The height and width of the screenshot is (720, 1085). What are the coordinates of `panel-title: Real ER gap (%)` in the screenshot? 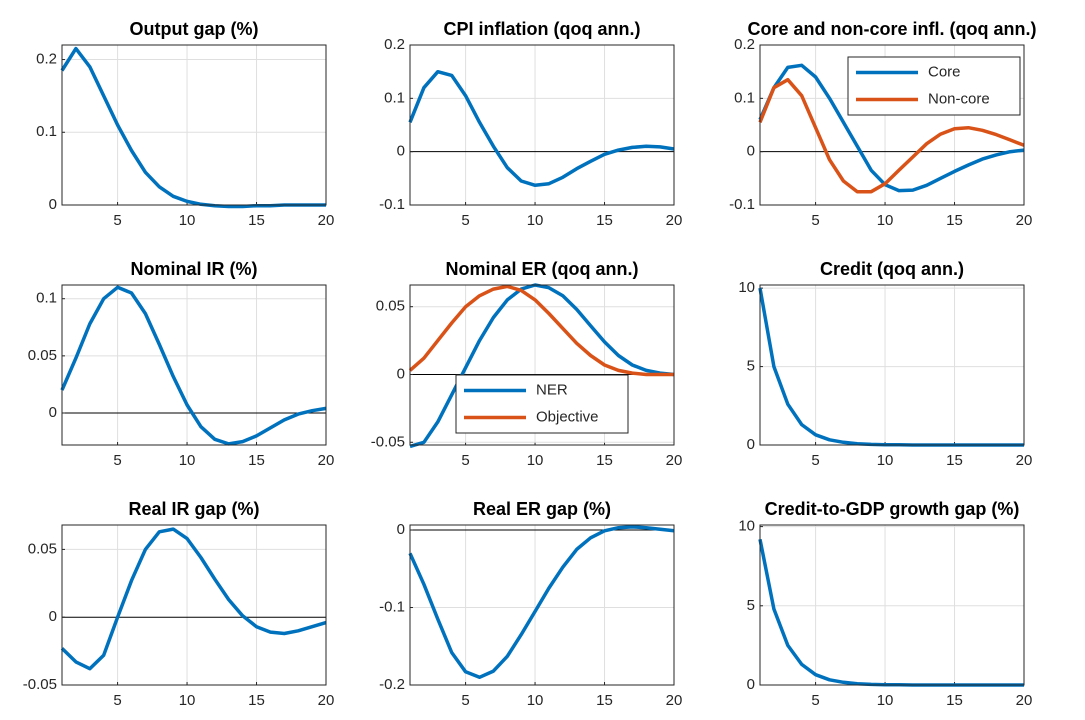 It's located at (542, 509).